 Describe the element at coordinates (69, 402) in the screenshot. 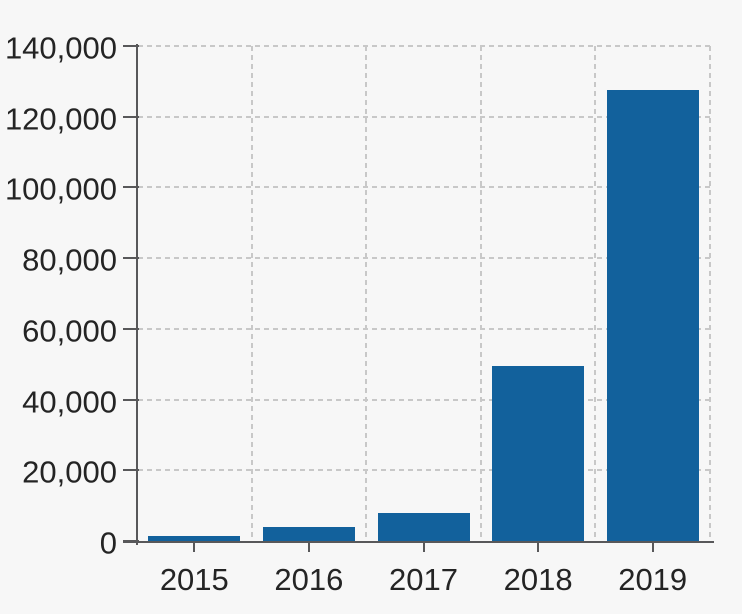

I see `y-axis-tick-label: 40,000` at that location.